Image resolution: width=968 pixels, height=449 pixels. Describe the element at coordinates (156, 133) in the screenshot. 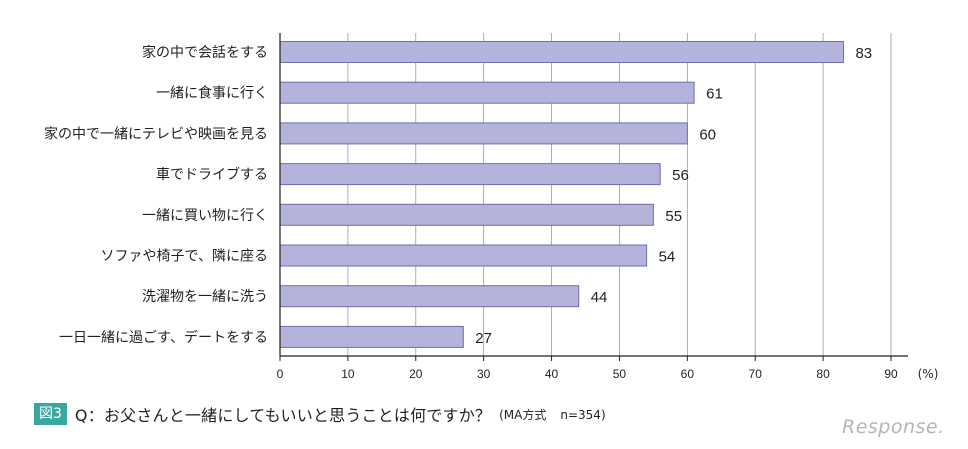

I see `category-label: 家の中で一緒にテレビや映画を見る` at that location.